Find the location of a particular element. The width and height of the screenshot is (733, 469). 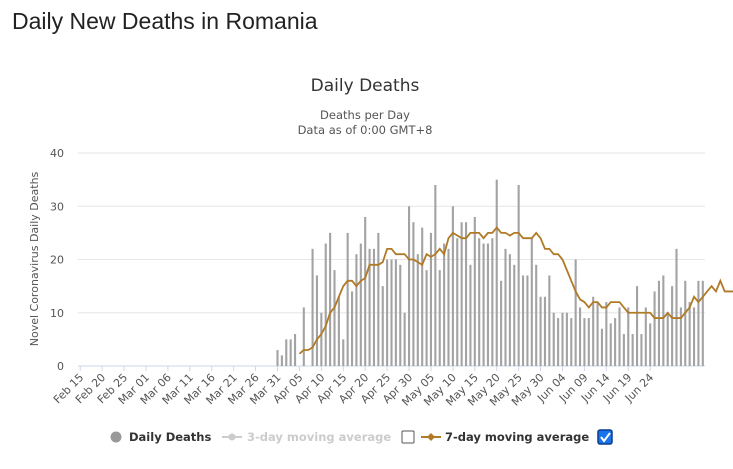

legend-7-day-marker is located at coordinates (431, 437).